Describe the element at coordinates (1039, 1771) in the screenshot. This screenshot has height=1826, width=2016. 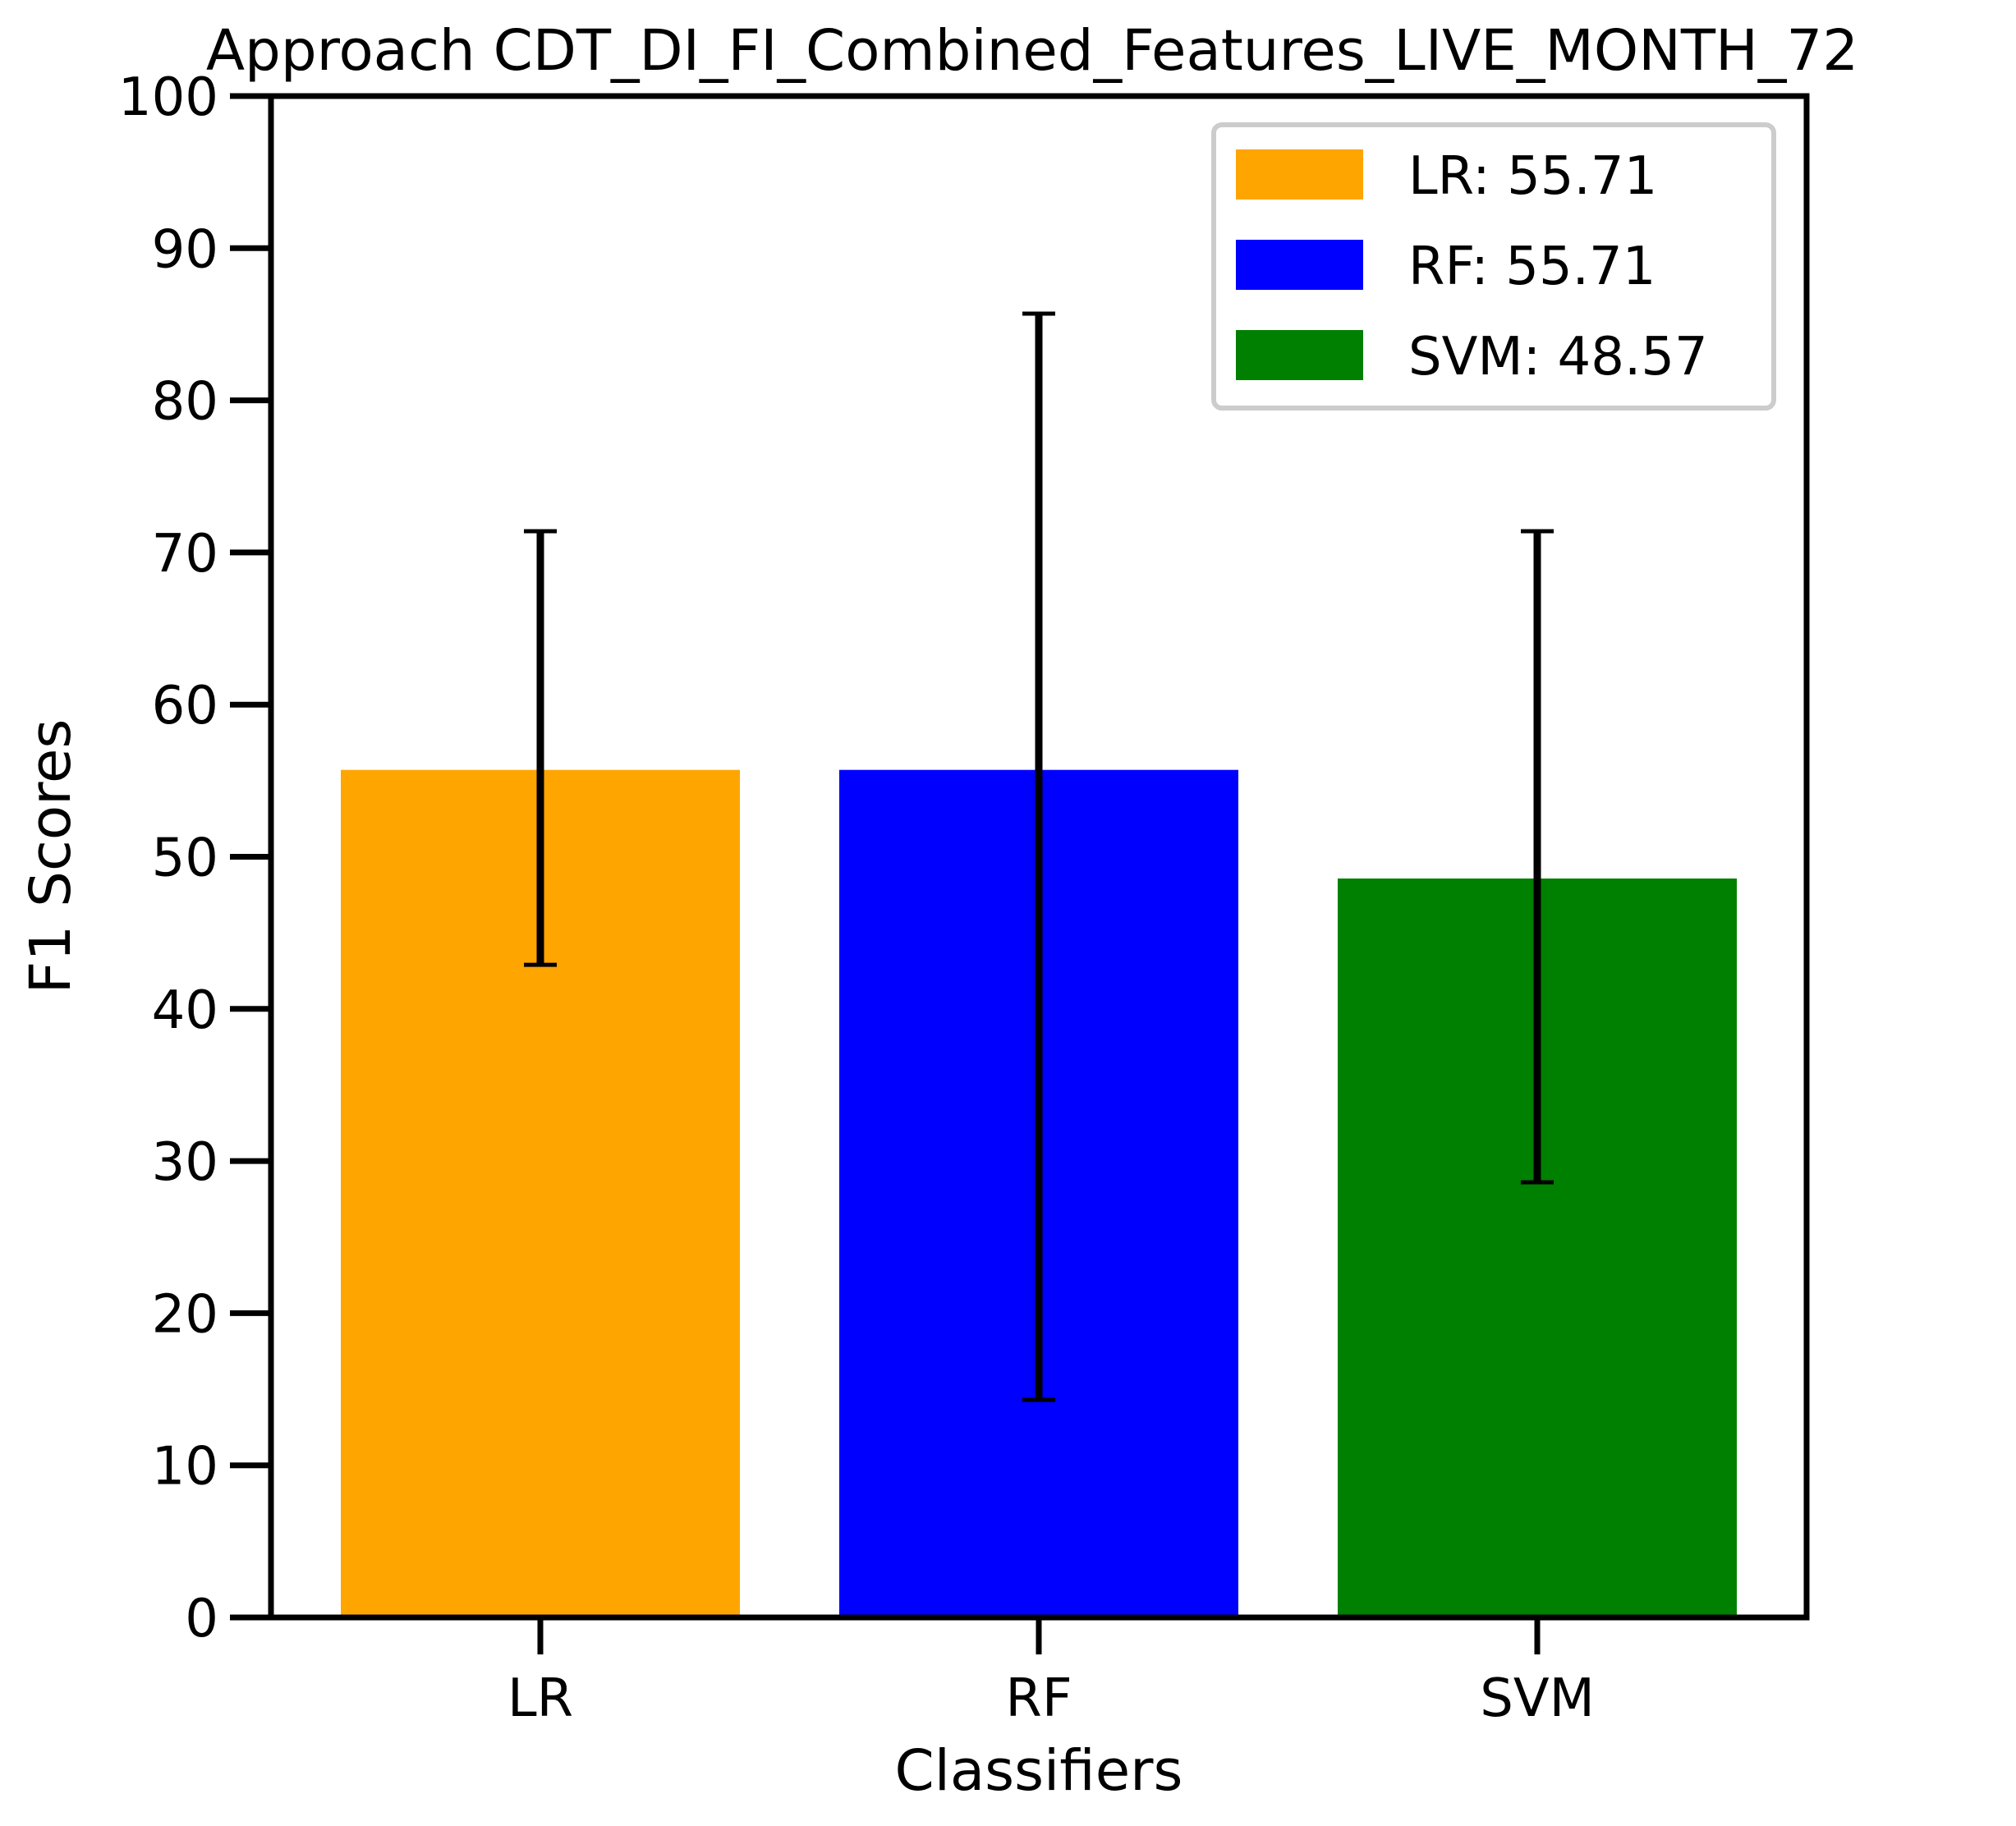
I see `x-axis-label: Classifiers` at that location.